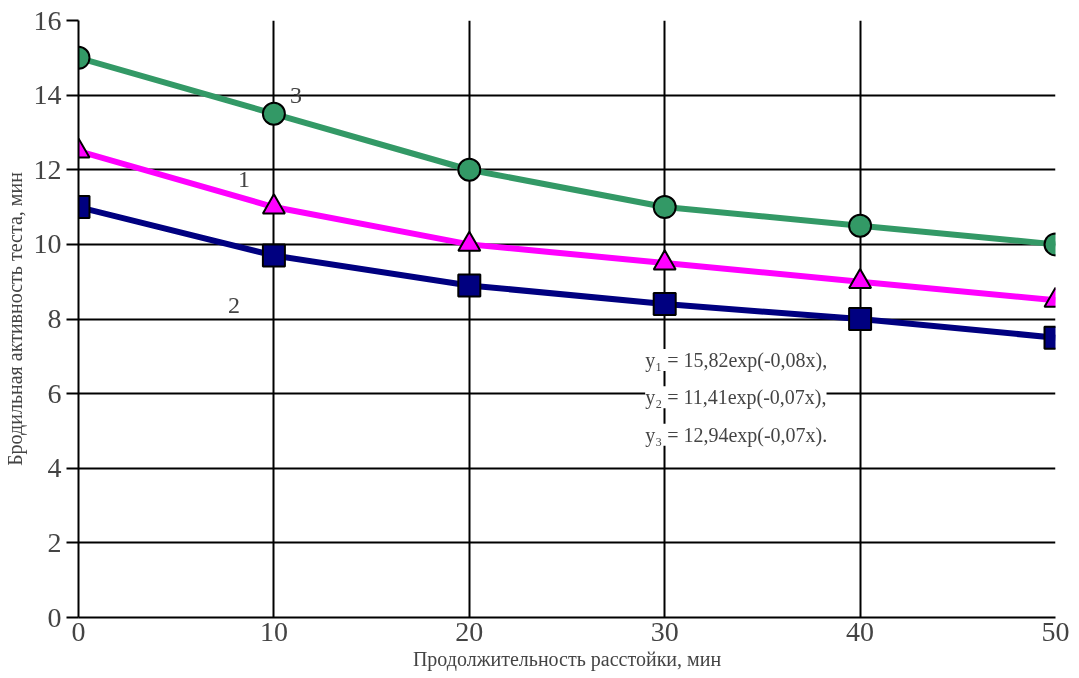 Image resolution: width=1079 pixels, height=678 pixels. Describe the element at coordinates (736, 361) in the screenshot. I see `annotation: y₁ = 15,82exp(-0,08x),` at that location.